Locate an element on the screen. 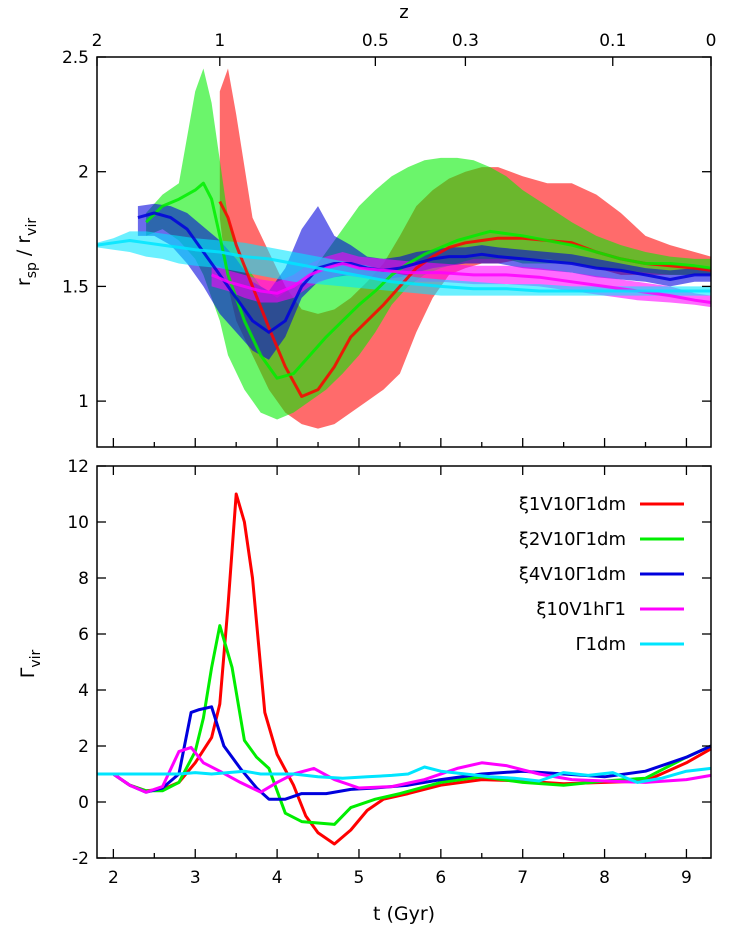 This screenshot has width=747, height=934. y-tick-label: 10 is located at coordinates (78, 523).